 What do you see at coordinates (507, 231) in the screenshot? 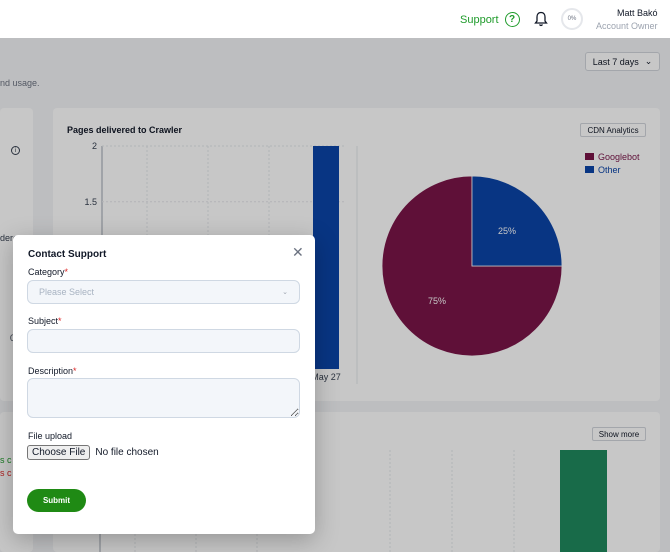
I see `pie-slice-label: 25%` at bounding box center [507, 231].